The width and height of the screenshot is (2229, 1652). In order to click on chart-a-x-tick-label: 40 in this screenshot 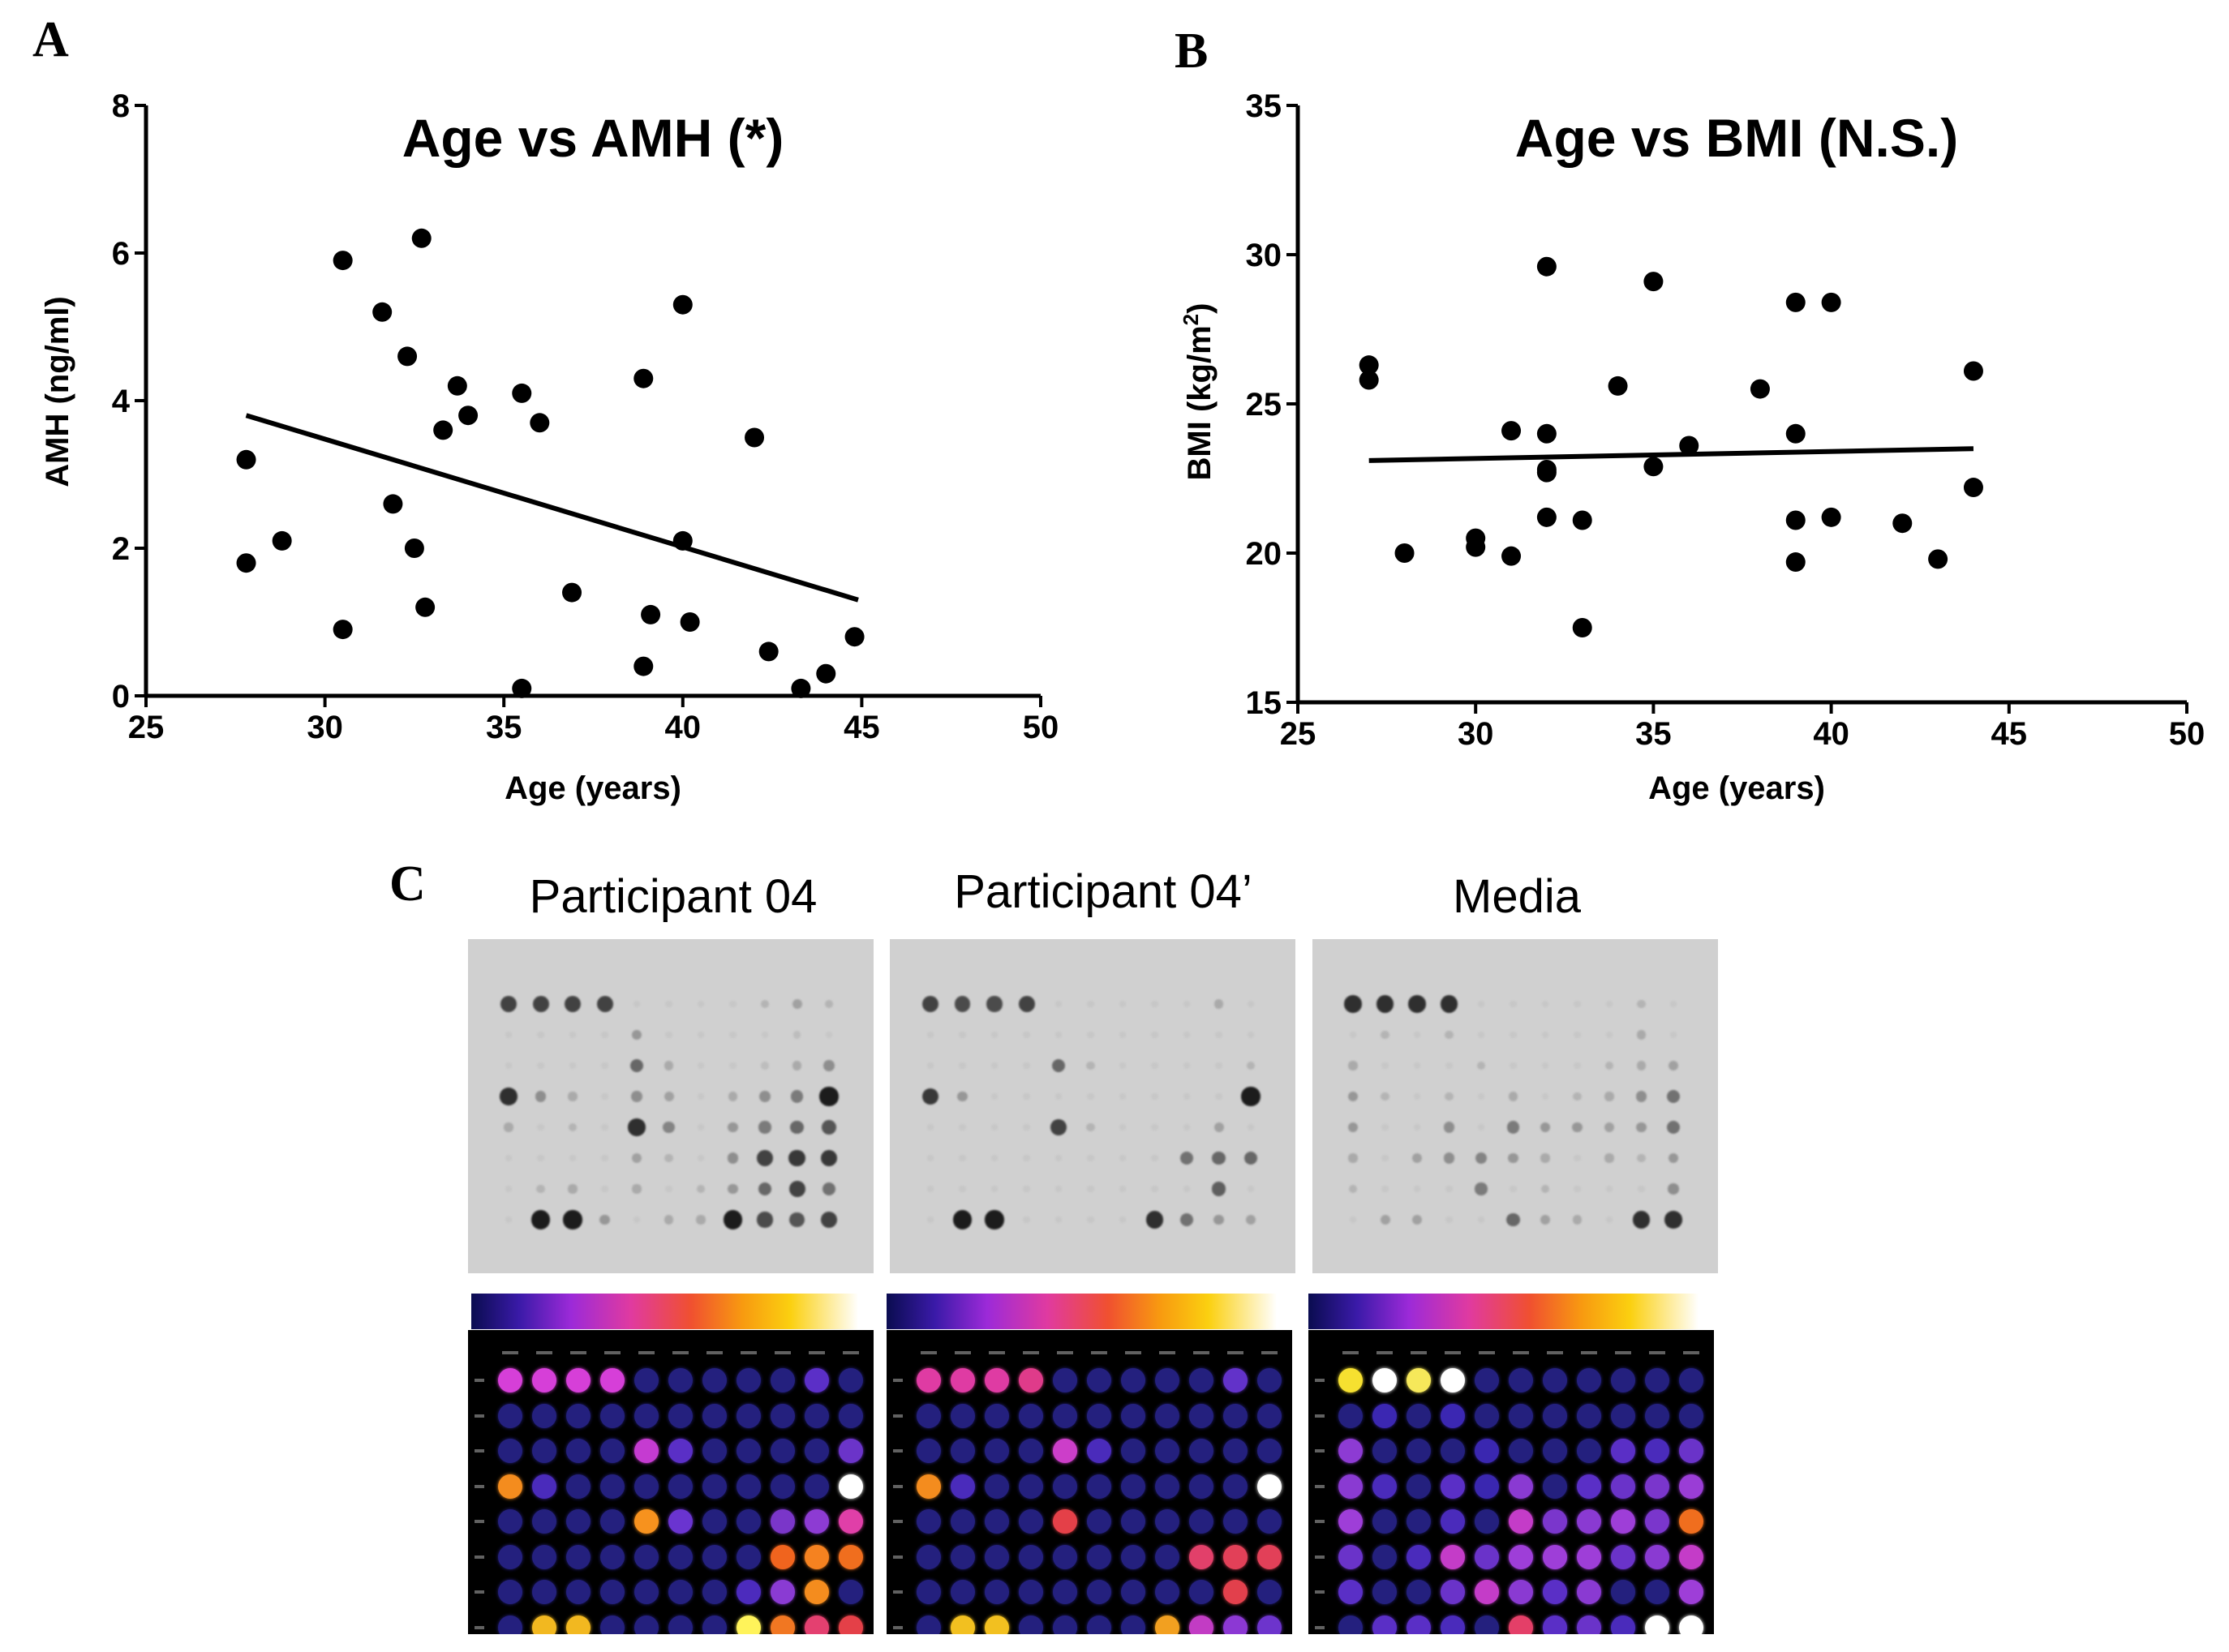, I will do `click(683, 727)`.